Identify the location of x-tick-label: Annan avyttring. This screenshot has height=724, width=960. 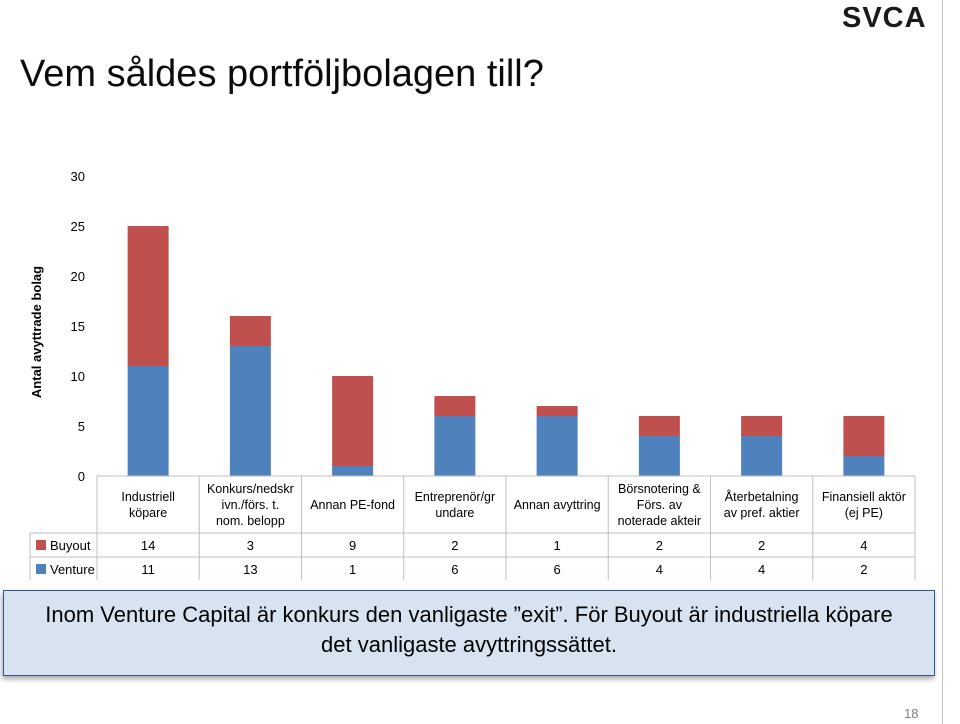
(557, 505).